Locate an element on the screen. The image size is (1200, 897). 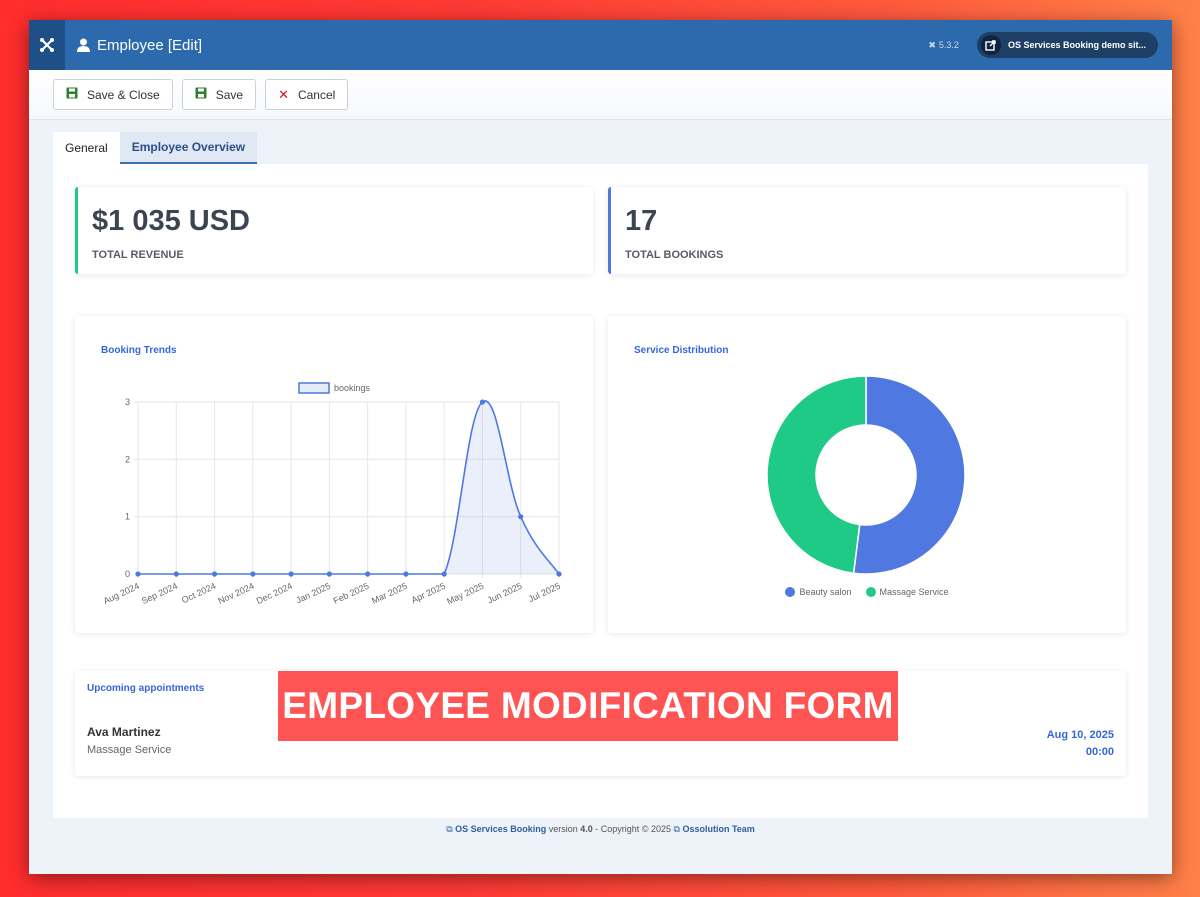
appointment-service: Massage Service is located at coordinates (129, 750).